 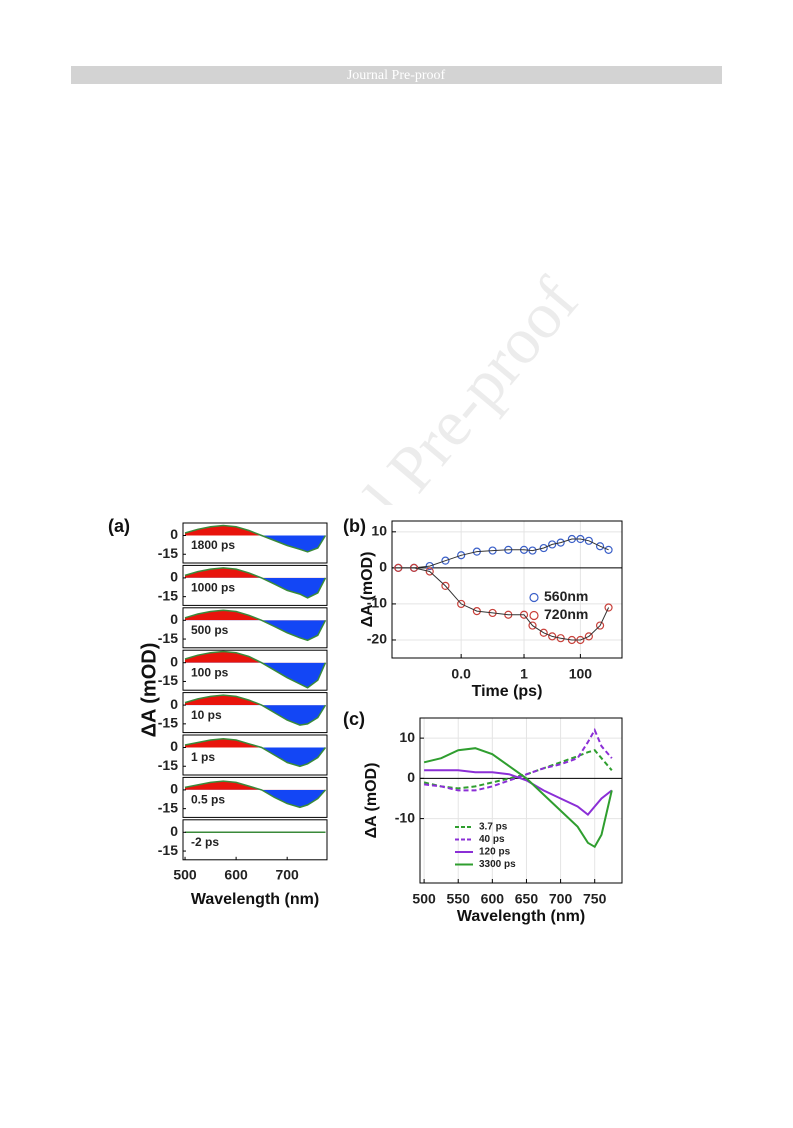 I want to click on x-tick-label: 550, so click(x=459, y=899).